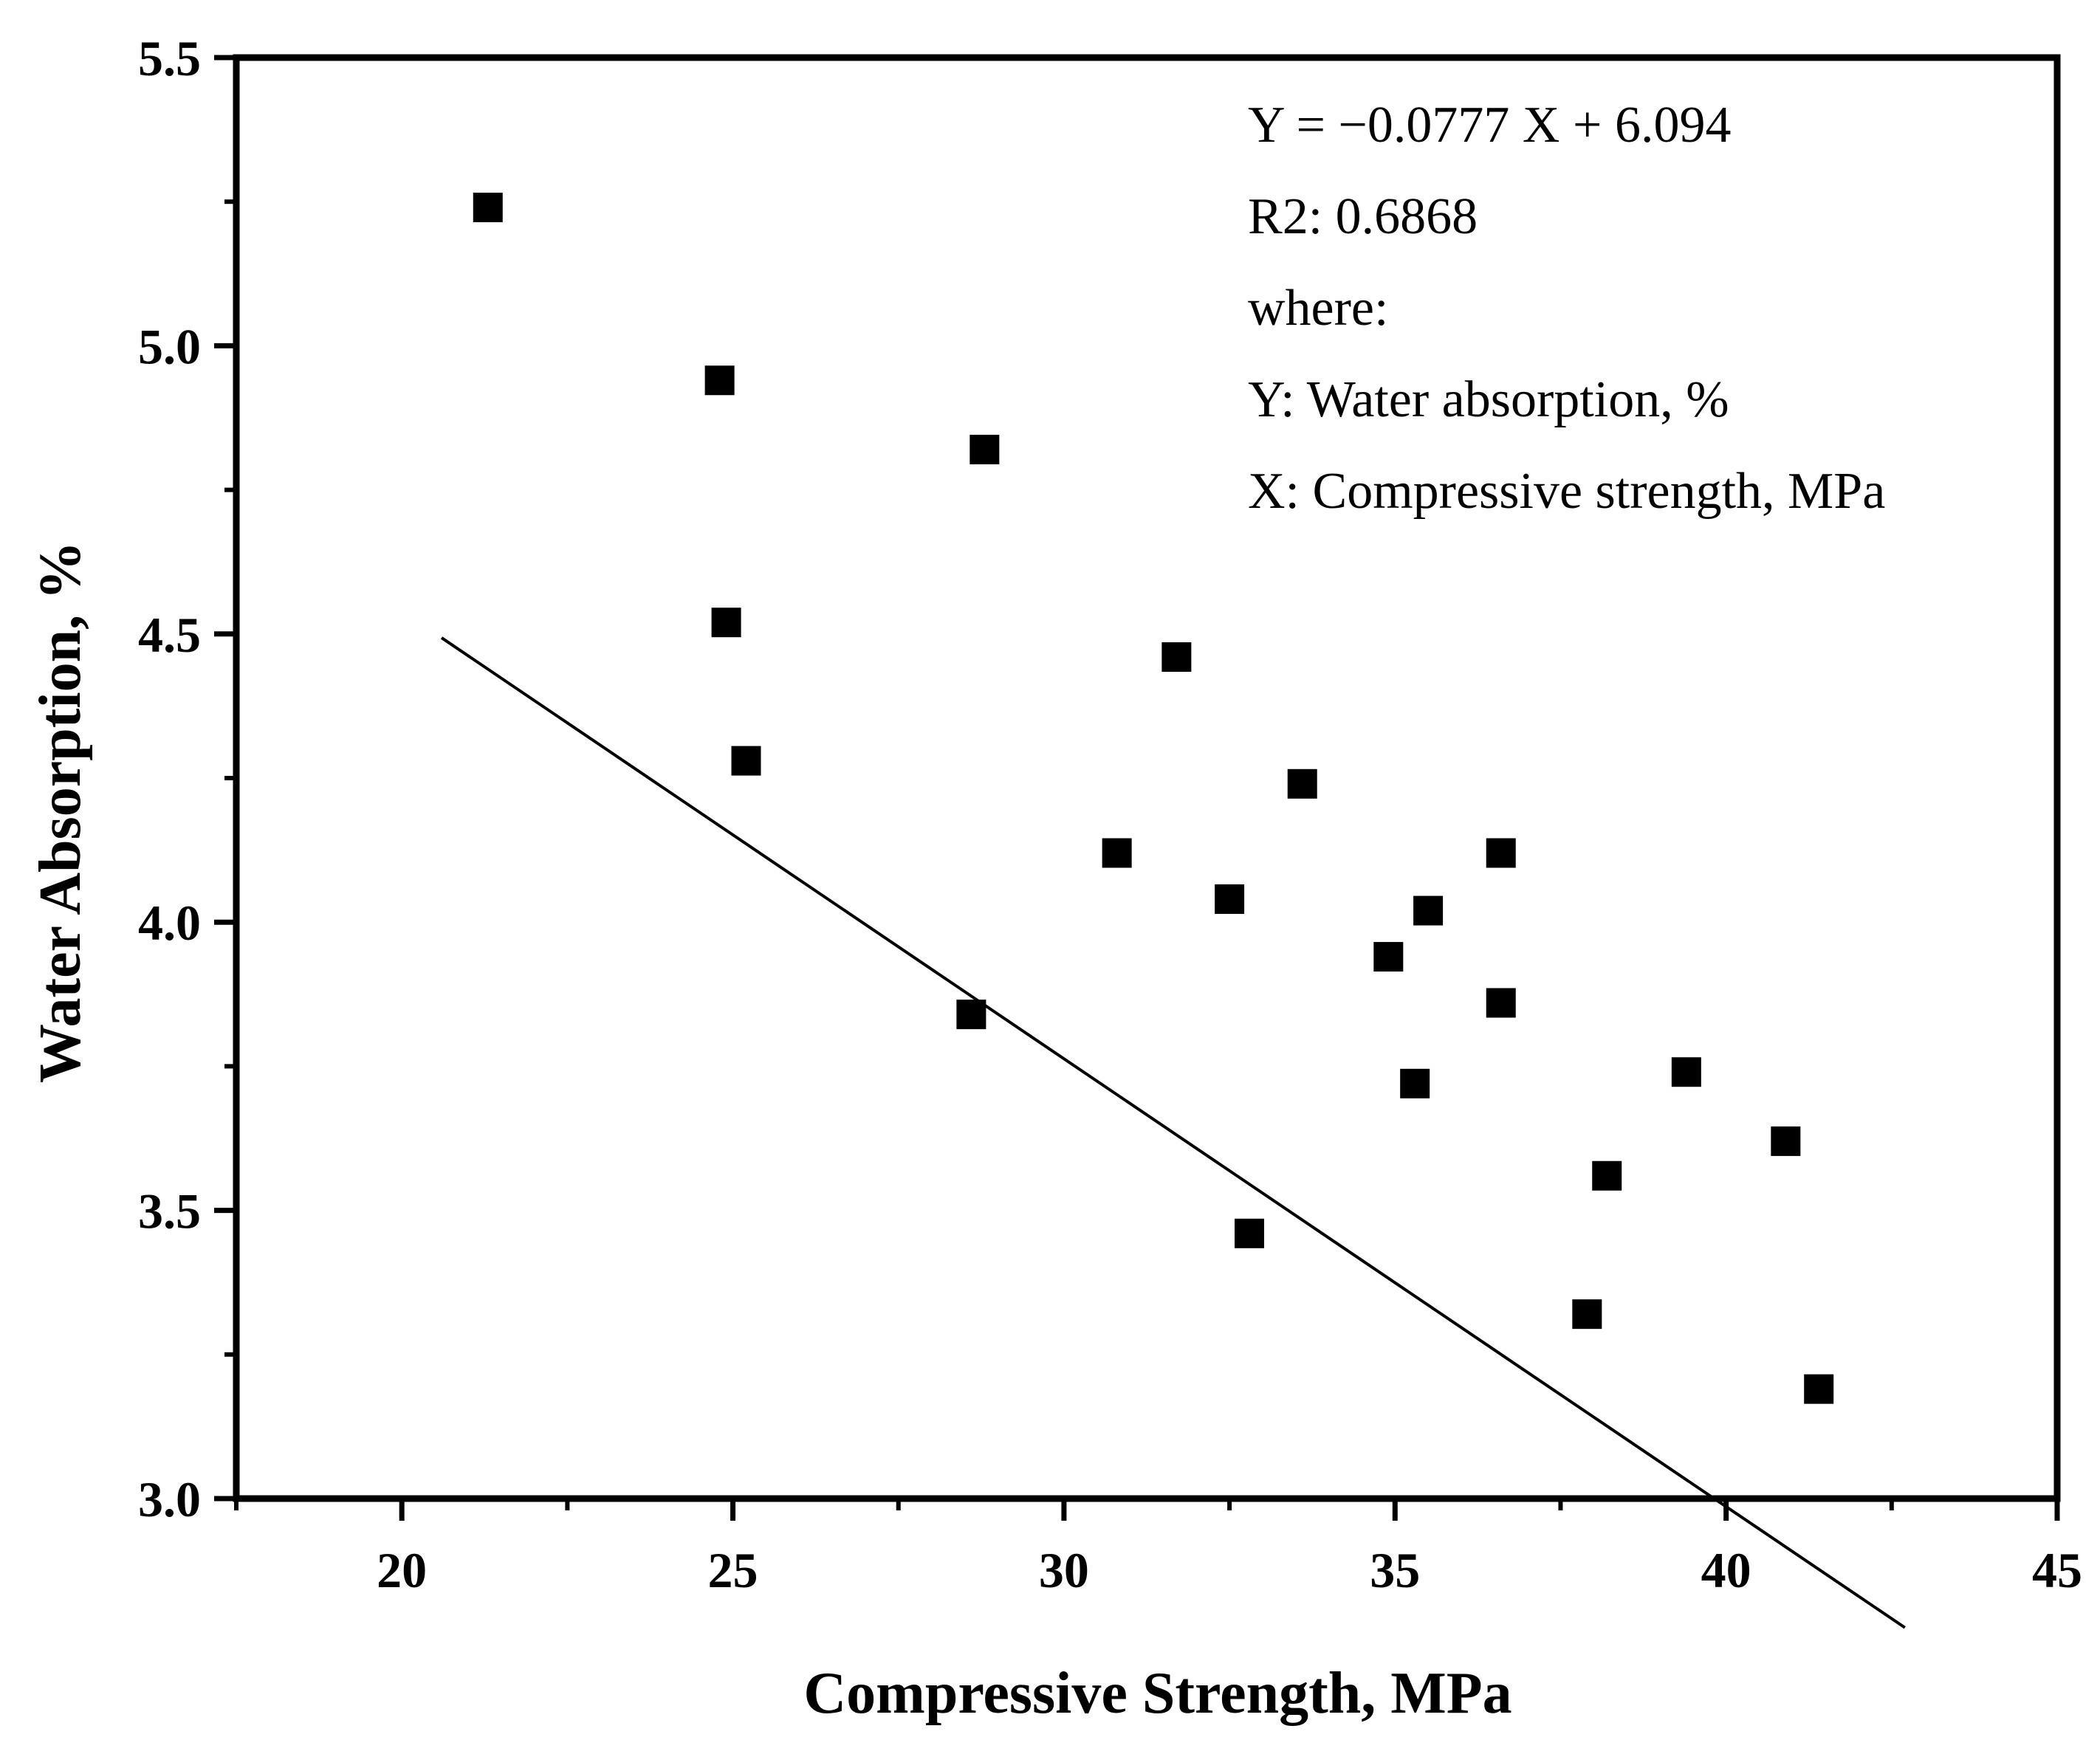  I want to click on y-tick-label: 4.5, so click(169, 635).